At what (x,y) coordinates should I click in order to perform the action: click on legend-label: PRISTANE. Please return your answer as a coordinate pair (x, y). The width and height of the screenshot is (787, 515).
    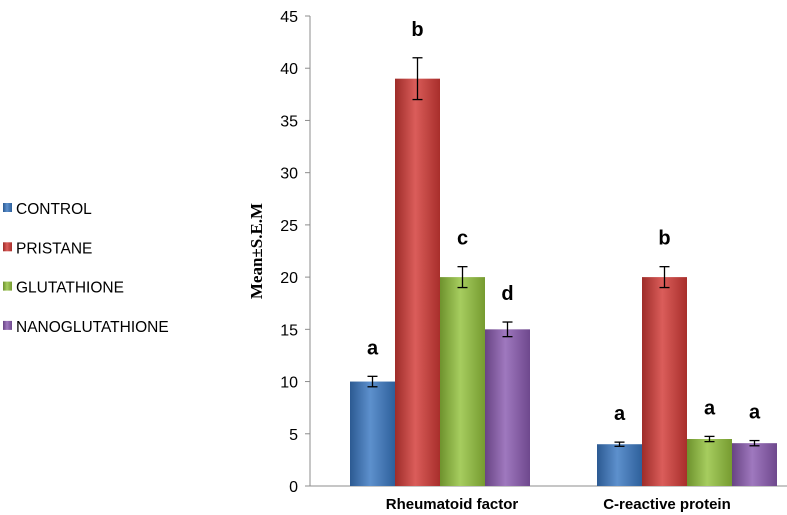
    Looking at the image, I should click on (54, 248).